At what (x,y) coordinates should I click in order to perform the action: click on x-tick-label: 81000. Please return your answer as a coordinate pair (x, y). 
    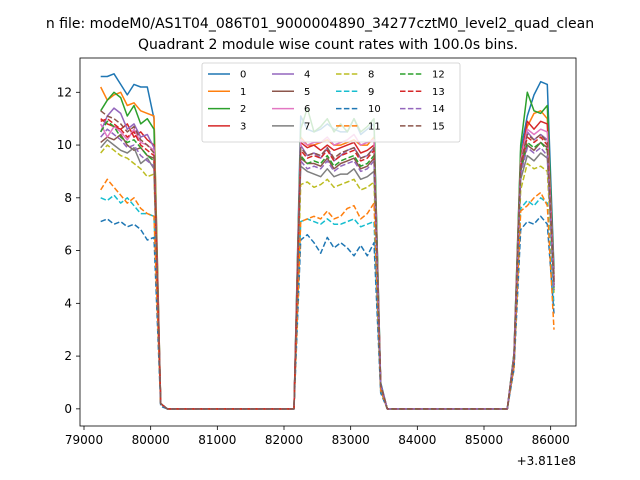
    Looking at the image, I should click on (217, 440).